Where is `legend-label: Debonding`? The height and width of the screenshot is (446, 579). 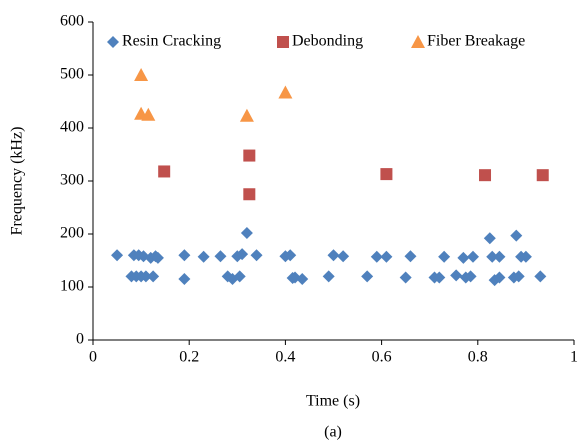
legend-label: Debonding is located at coordinates (327, 41).